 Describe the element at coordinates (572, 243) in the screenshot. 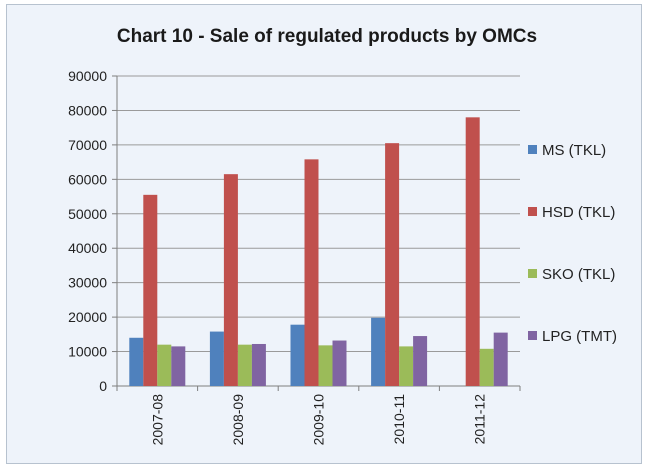

I see `legend: MS (TKL) HSD (TKL) SKO (TKL) LPG (TMT)` at that location.